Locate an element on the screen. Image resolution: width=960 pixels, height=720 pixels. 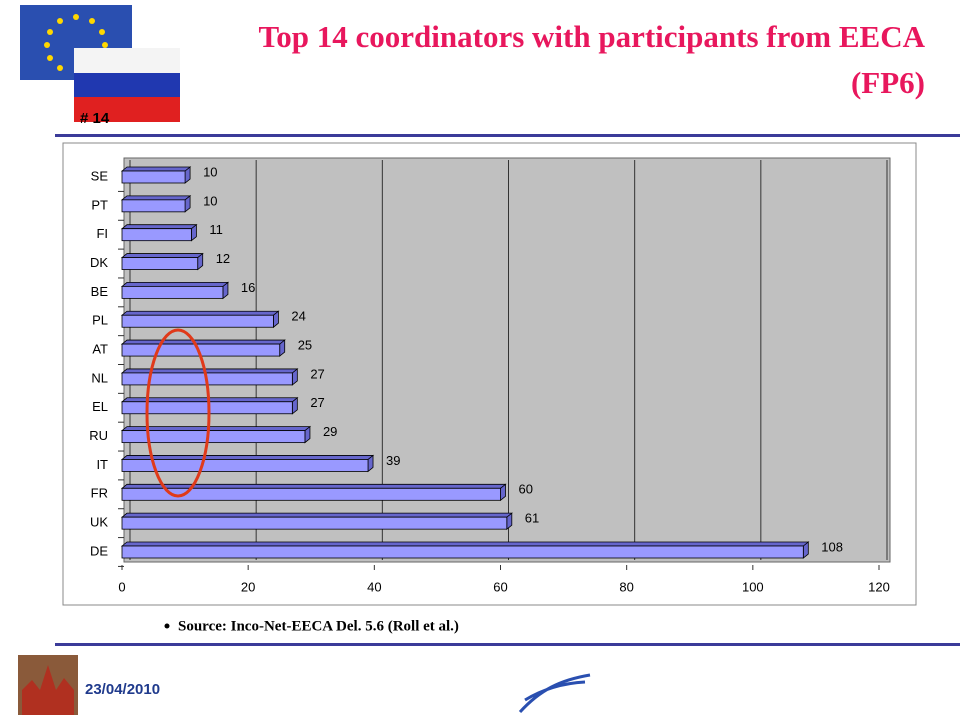
y-tick-label: DK is located at coordinates (99, 262).